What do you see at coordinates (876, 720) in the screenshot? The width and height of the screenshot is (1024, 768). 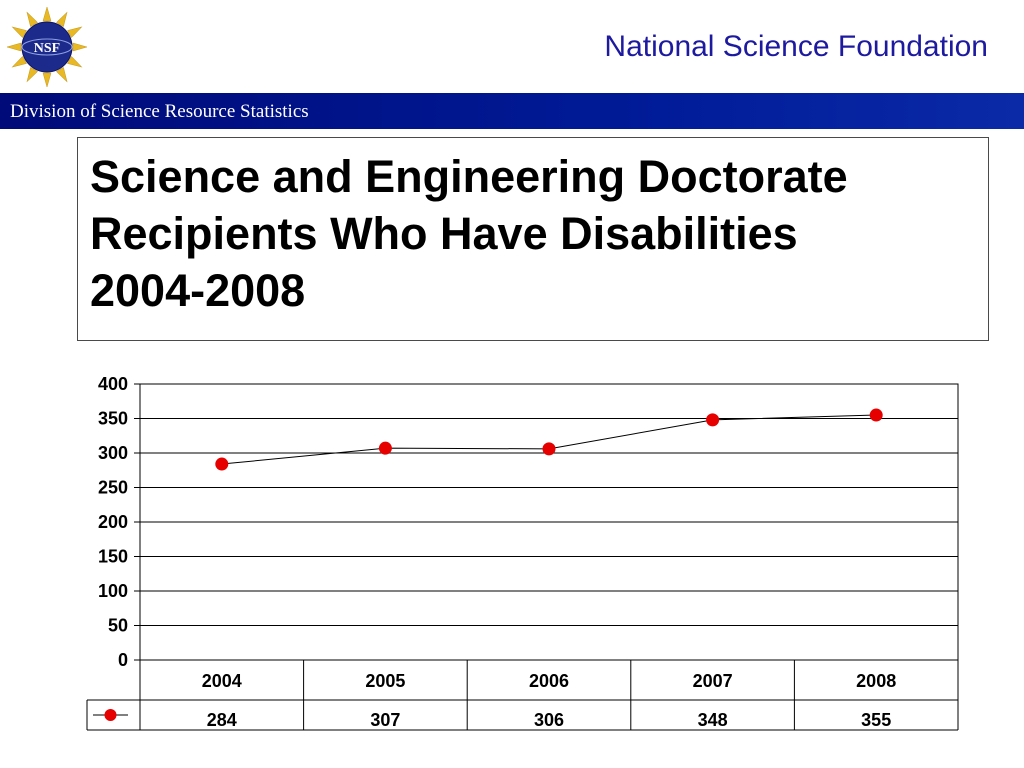 I see `data-table-value: 355` at bounding box center [876, 720].